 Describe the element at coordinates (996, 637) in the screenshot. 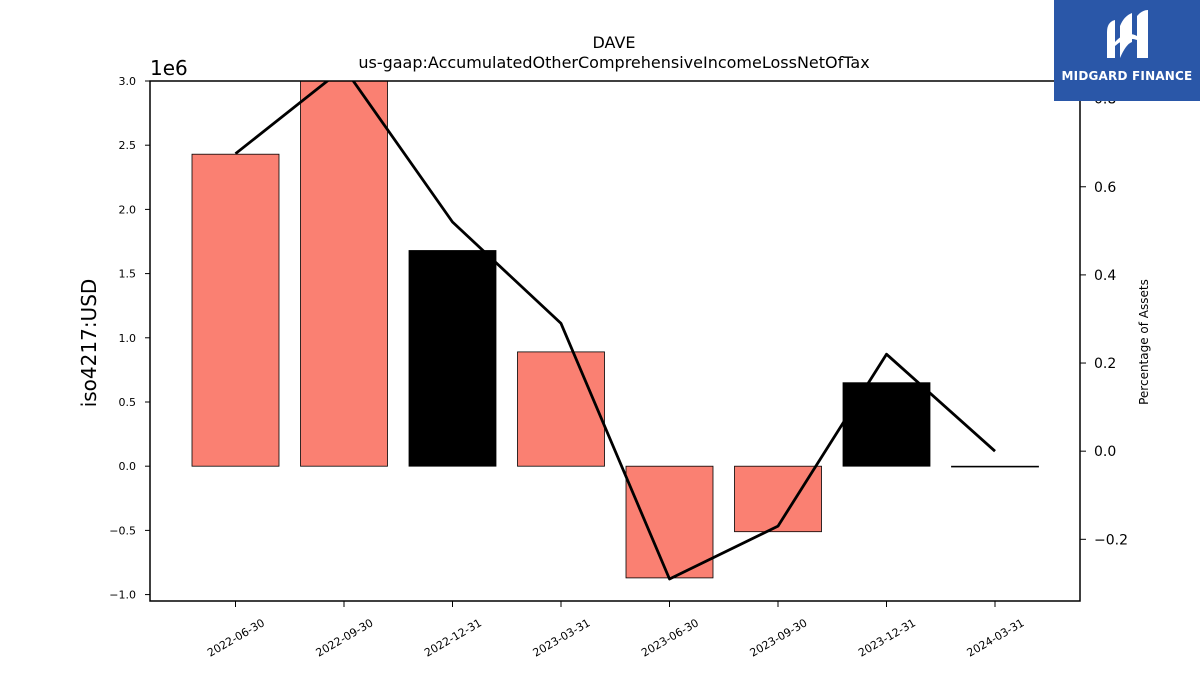

I see `x-tick-label: 2024-03-31` at that location.